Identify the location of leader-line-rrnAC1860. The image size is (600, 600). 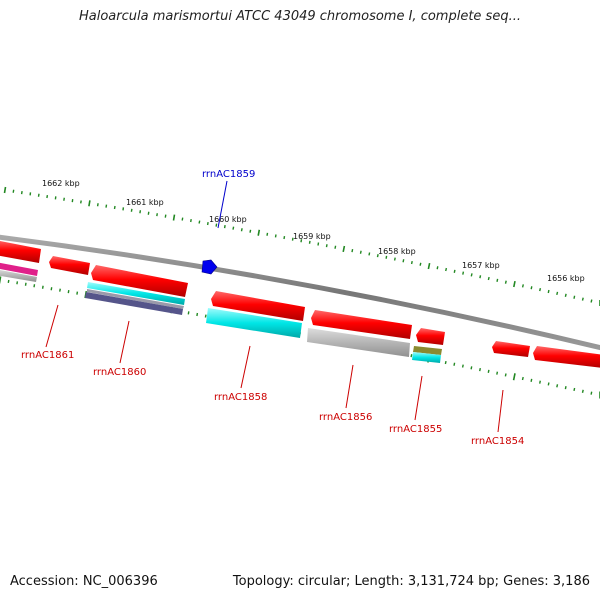
(124, 342).